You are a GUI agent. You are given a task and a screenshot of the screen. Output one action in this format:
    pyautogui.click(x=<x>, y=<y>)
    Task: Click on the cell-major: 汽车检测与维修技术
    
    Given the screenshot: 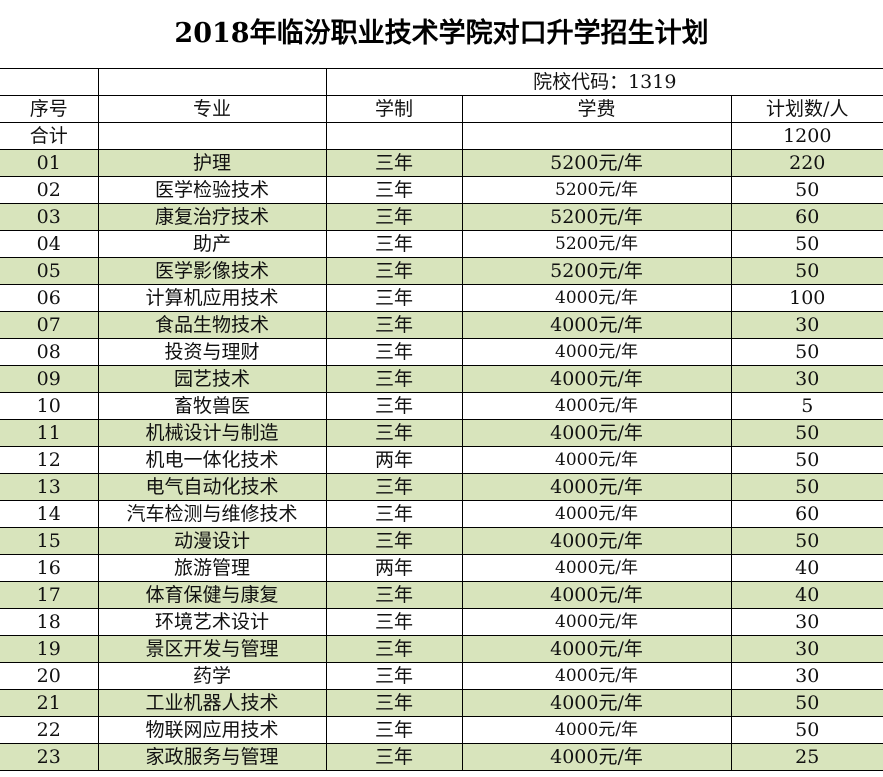 What is the action you would take?
    pyautogui.click(x=212, y=514)
    